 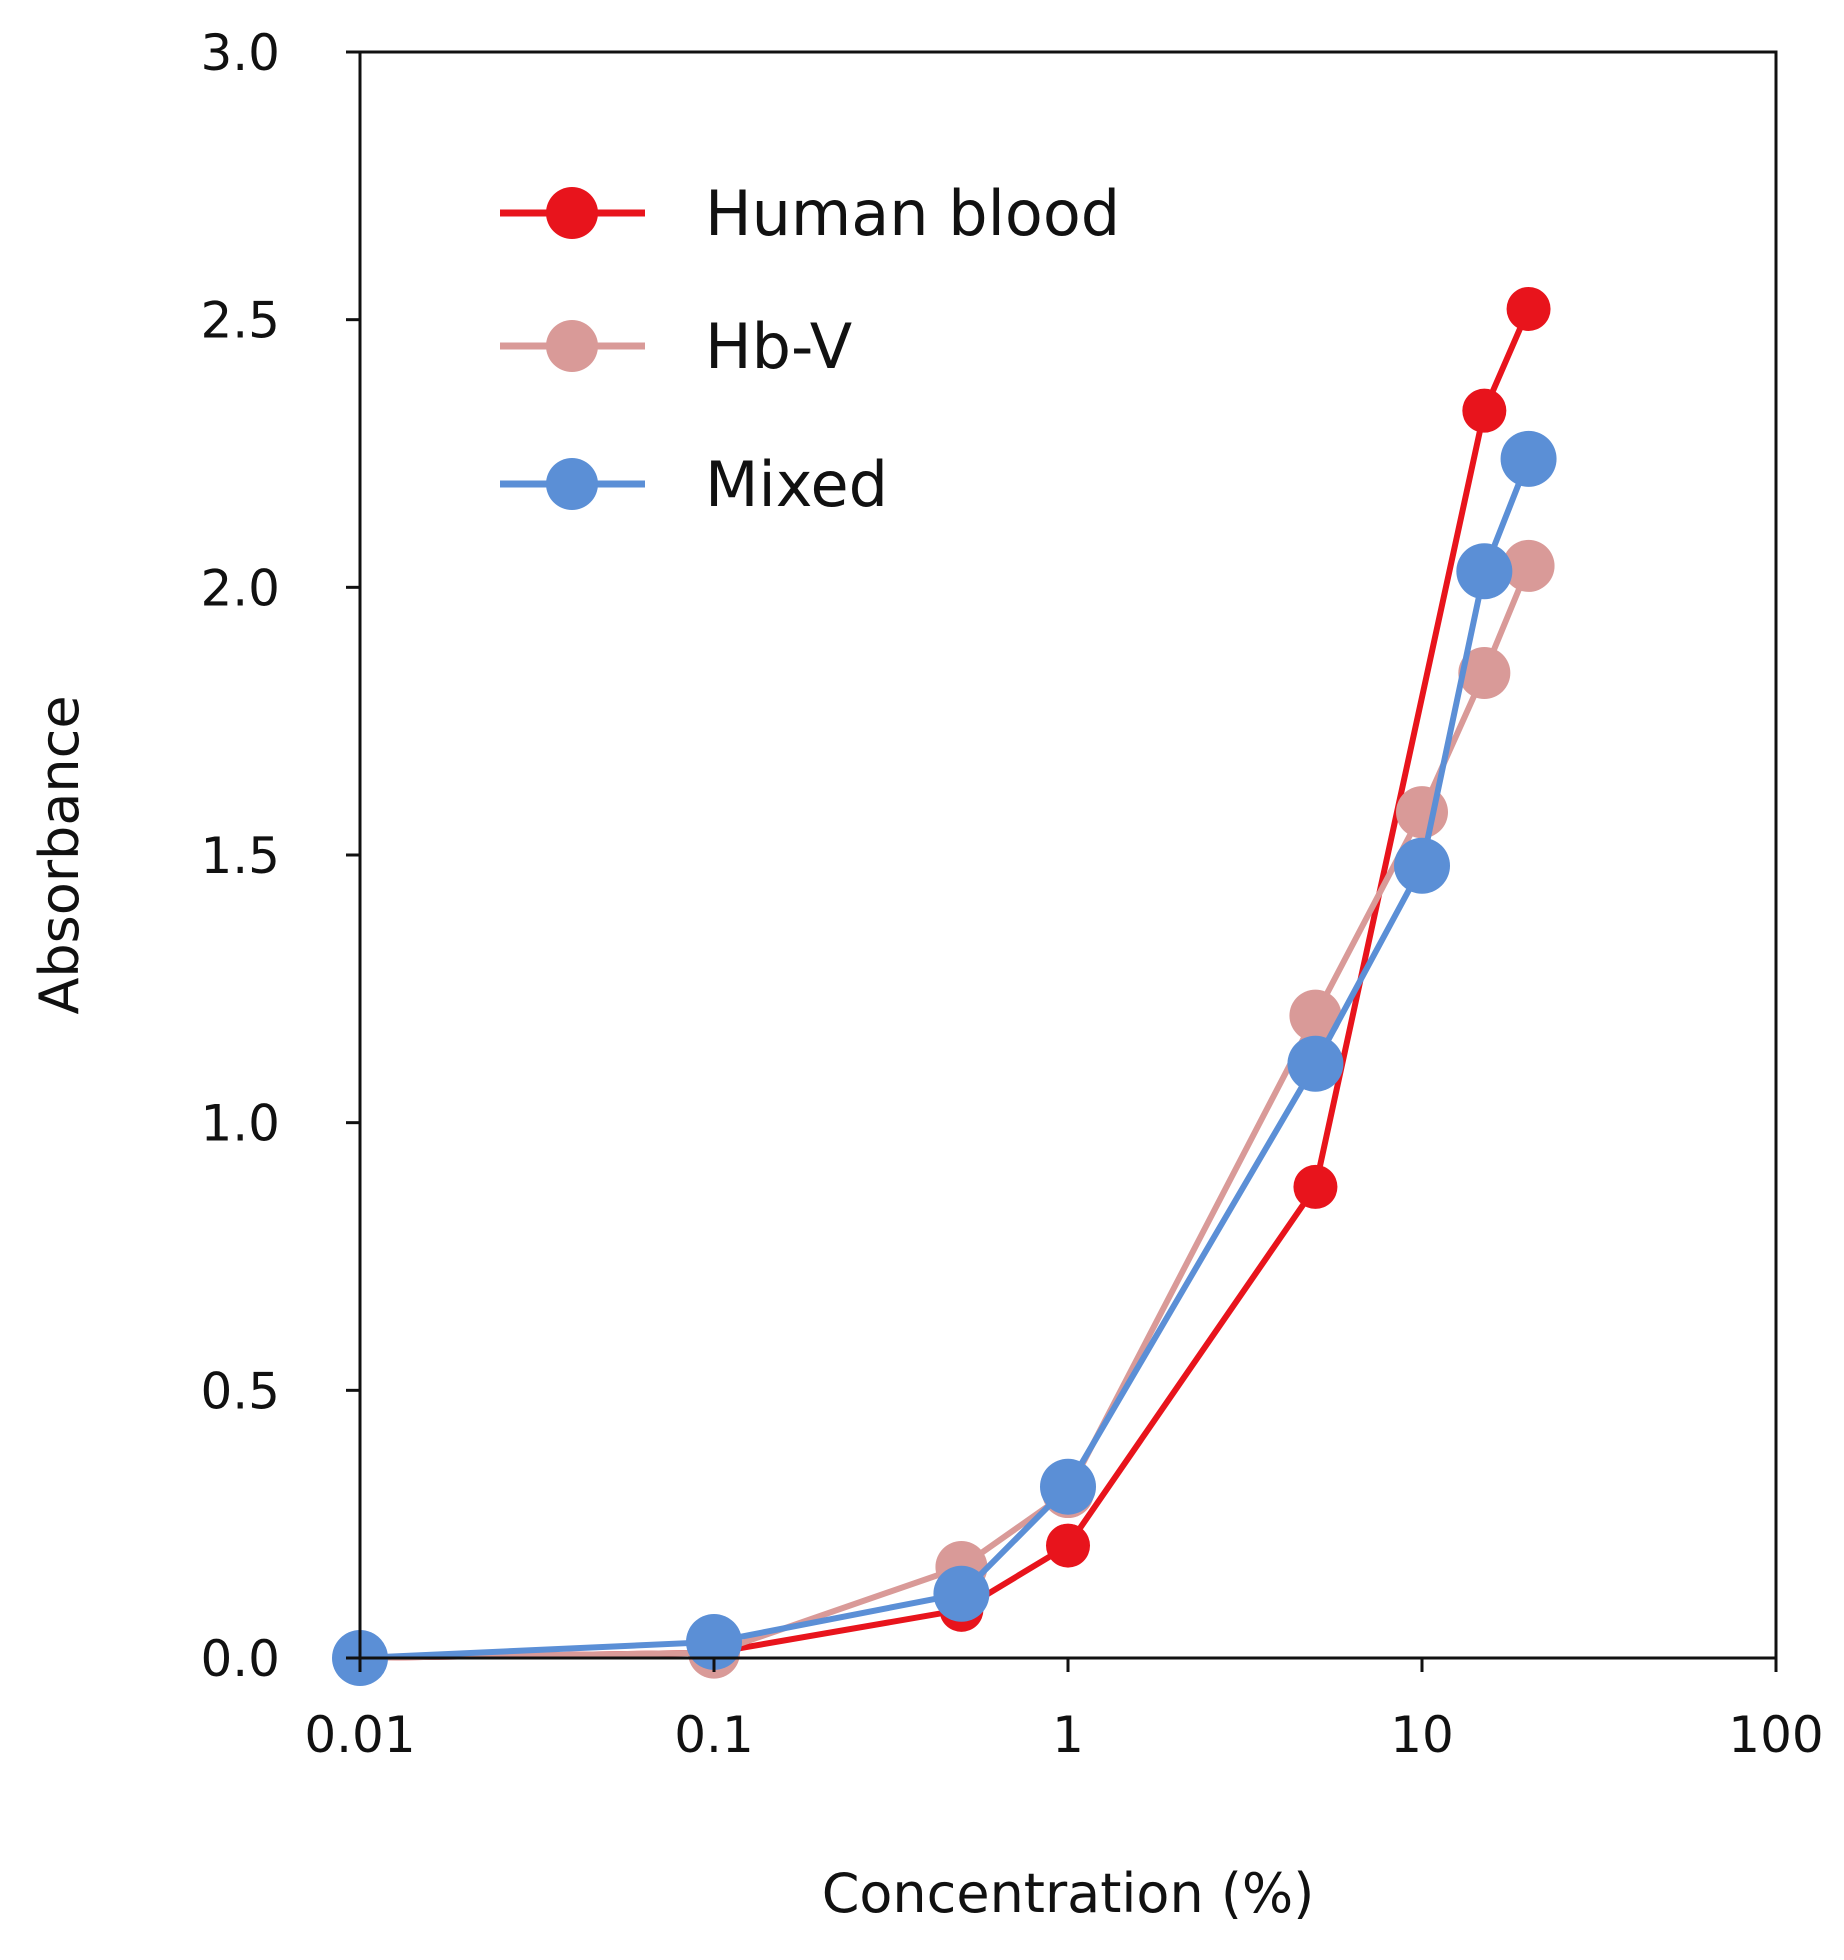 I want to click on legend-label-human-blood: Human blood, so click(x=912, y=213).